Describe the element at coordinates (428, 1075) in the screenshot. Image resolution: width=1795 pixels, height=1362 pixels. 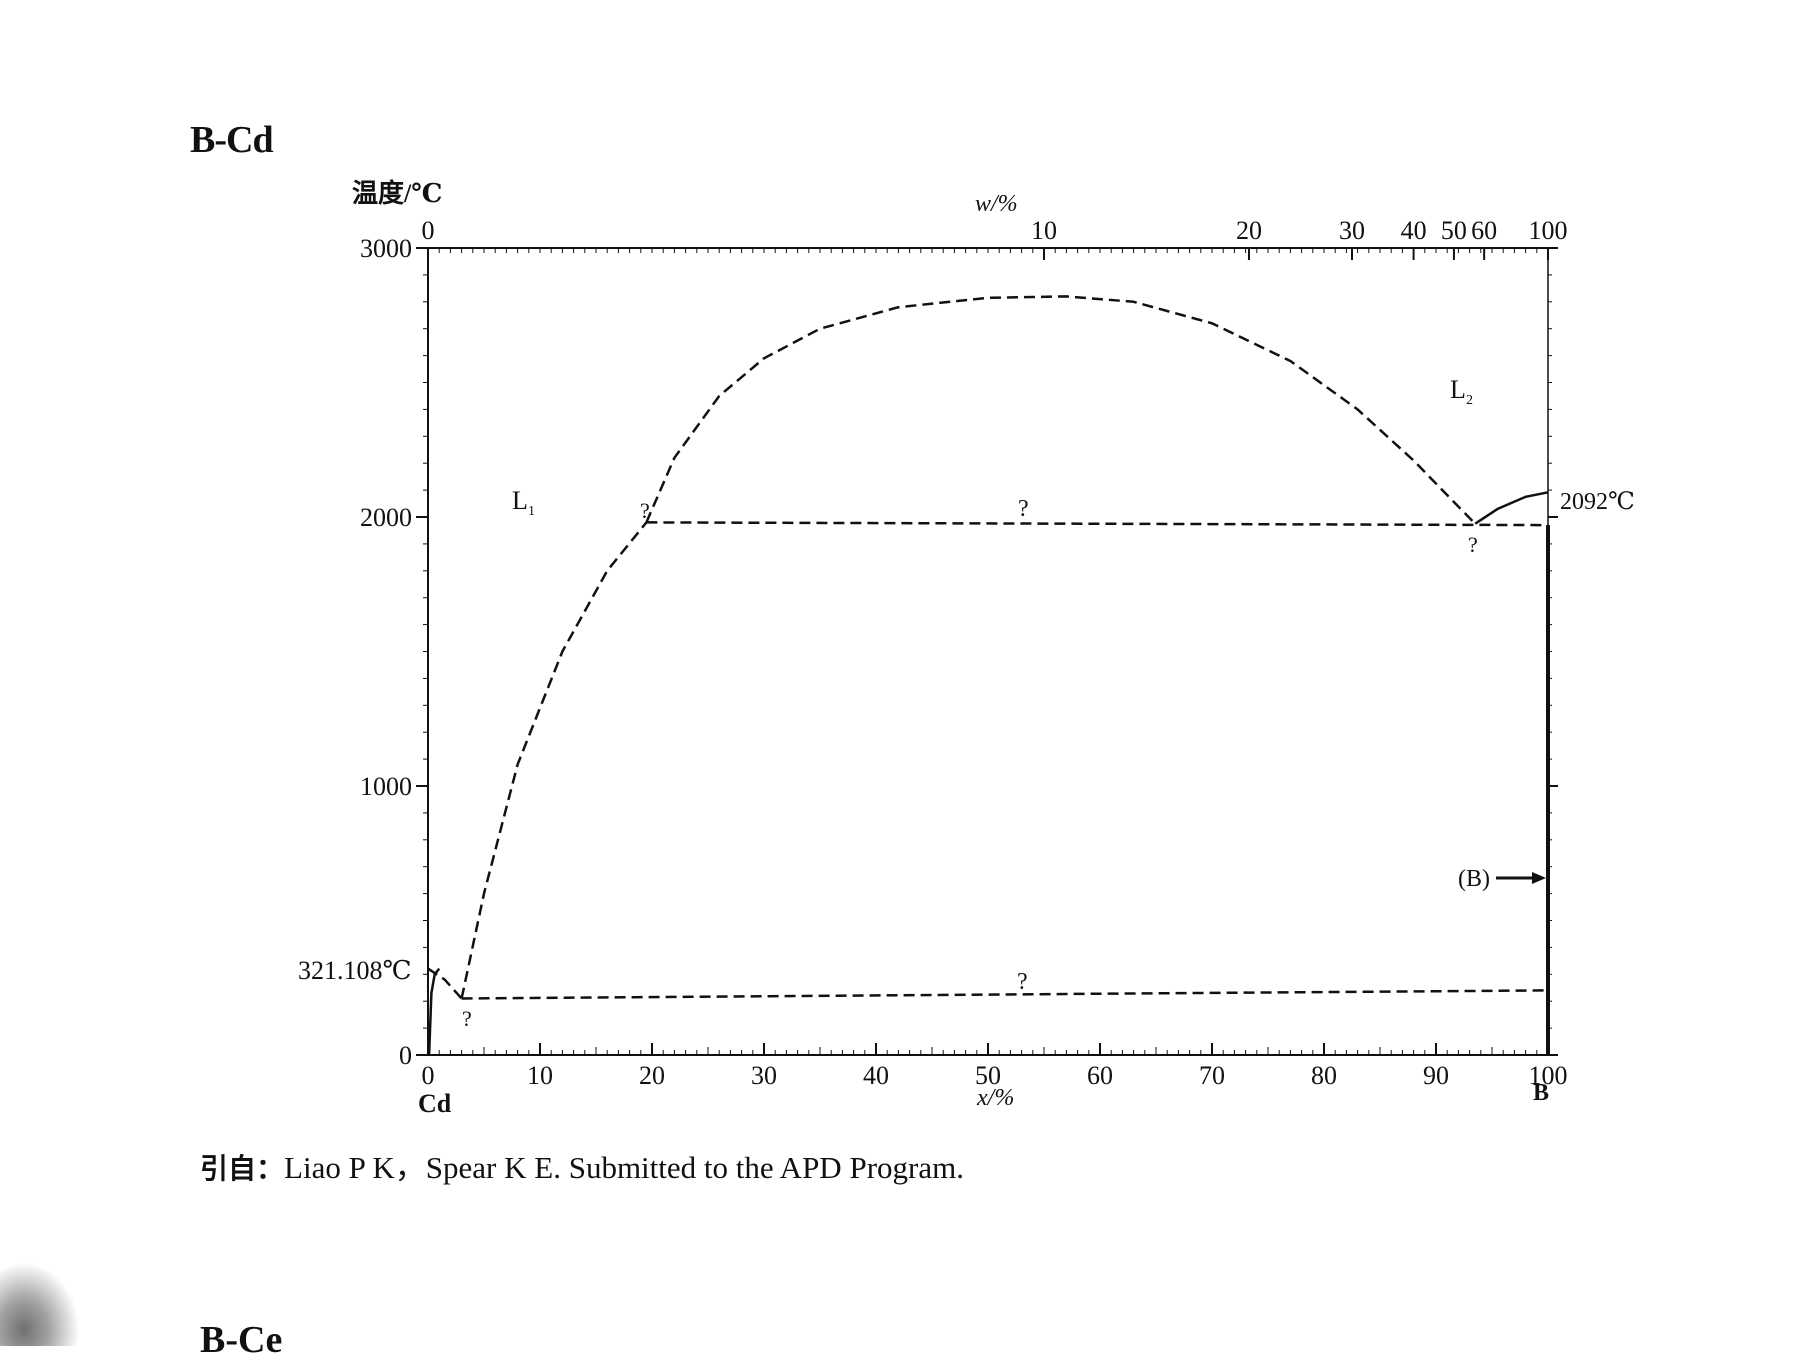
I see `x-tick-label: 0` at that location.